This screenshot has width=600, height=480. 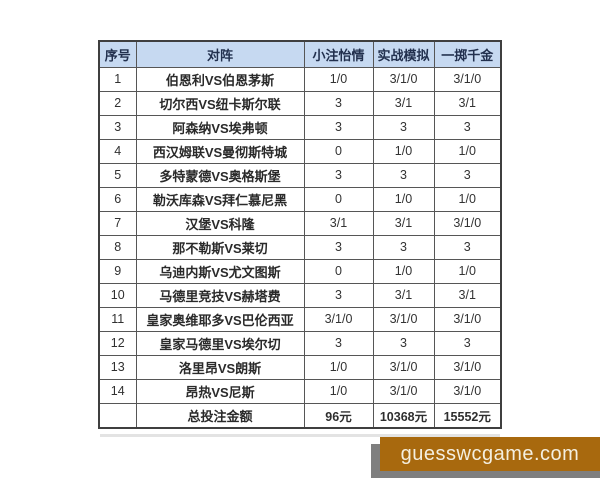 I want to click on match-cell: 多特蒙德VS奥格斯堡, so click(x=220, y=175).